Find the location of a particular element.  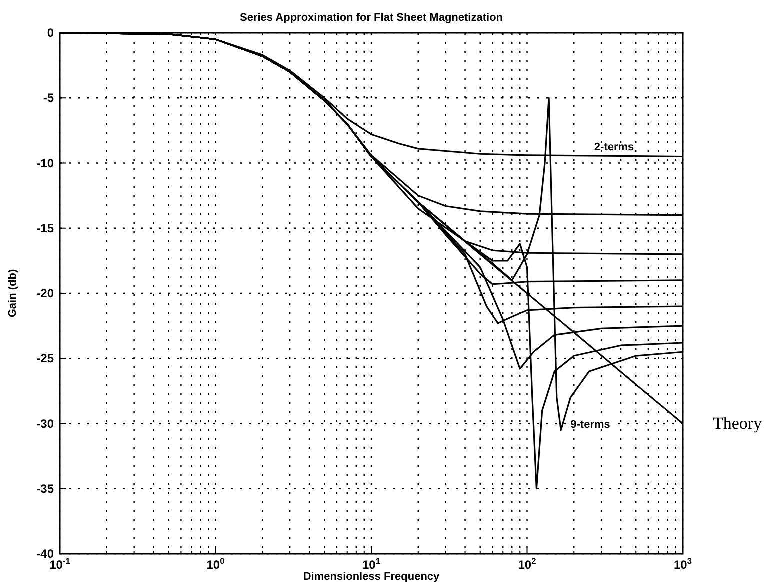

y-tick-label: -5 is located at coordinates (48, 98).